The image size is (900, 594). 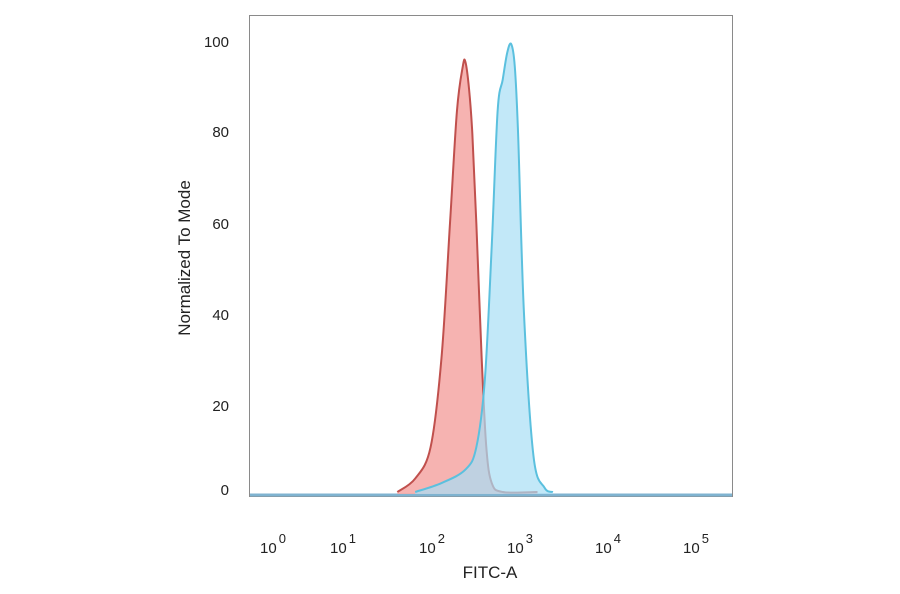 I want to click on x-axis-label: FITC-A, so click(x=490, y=572).